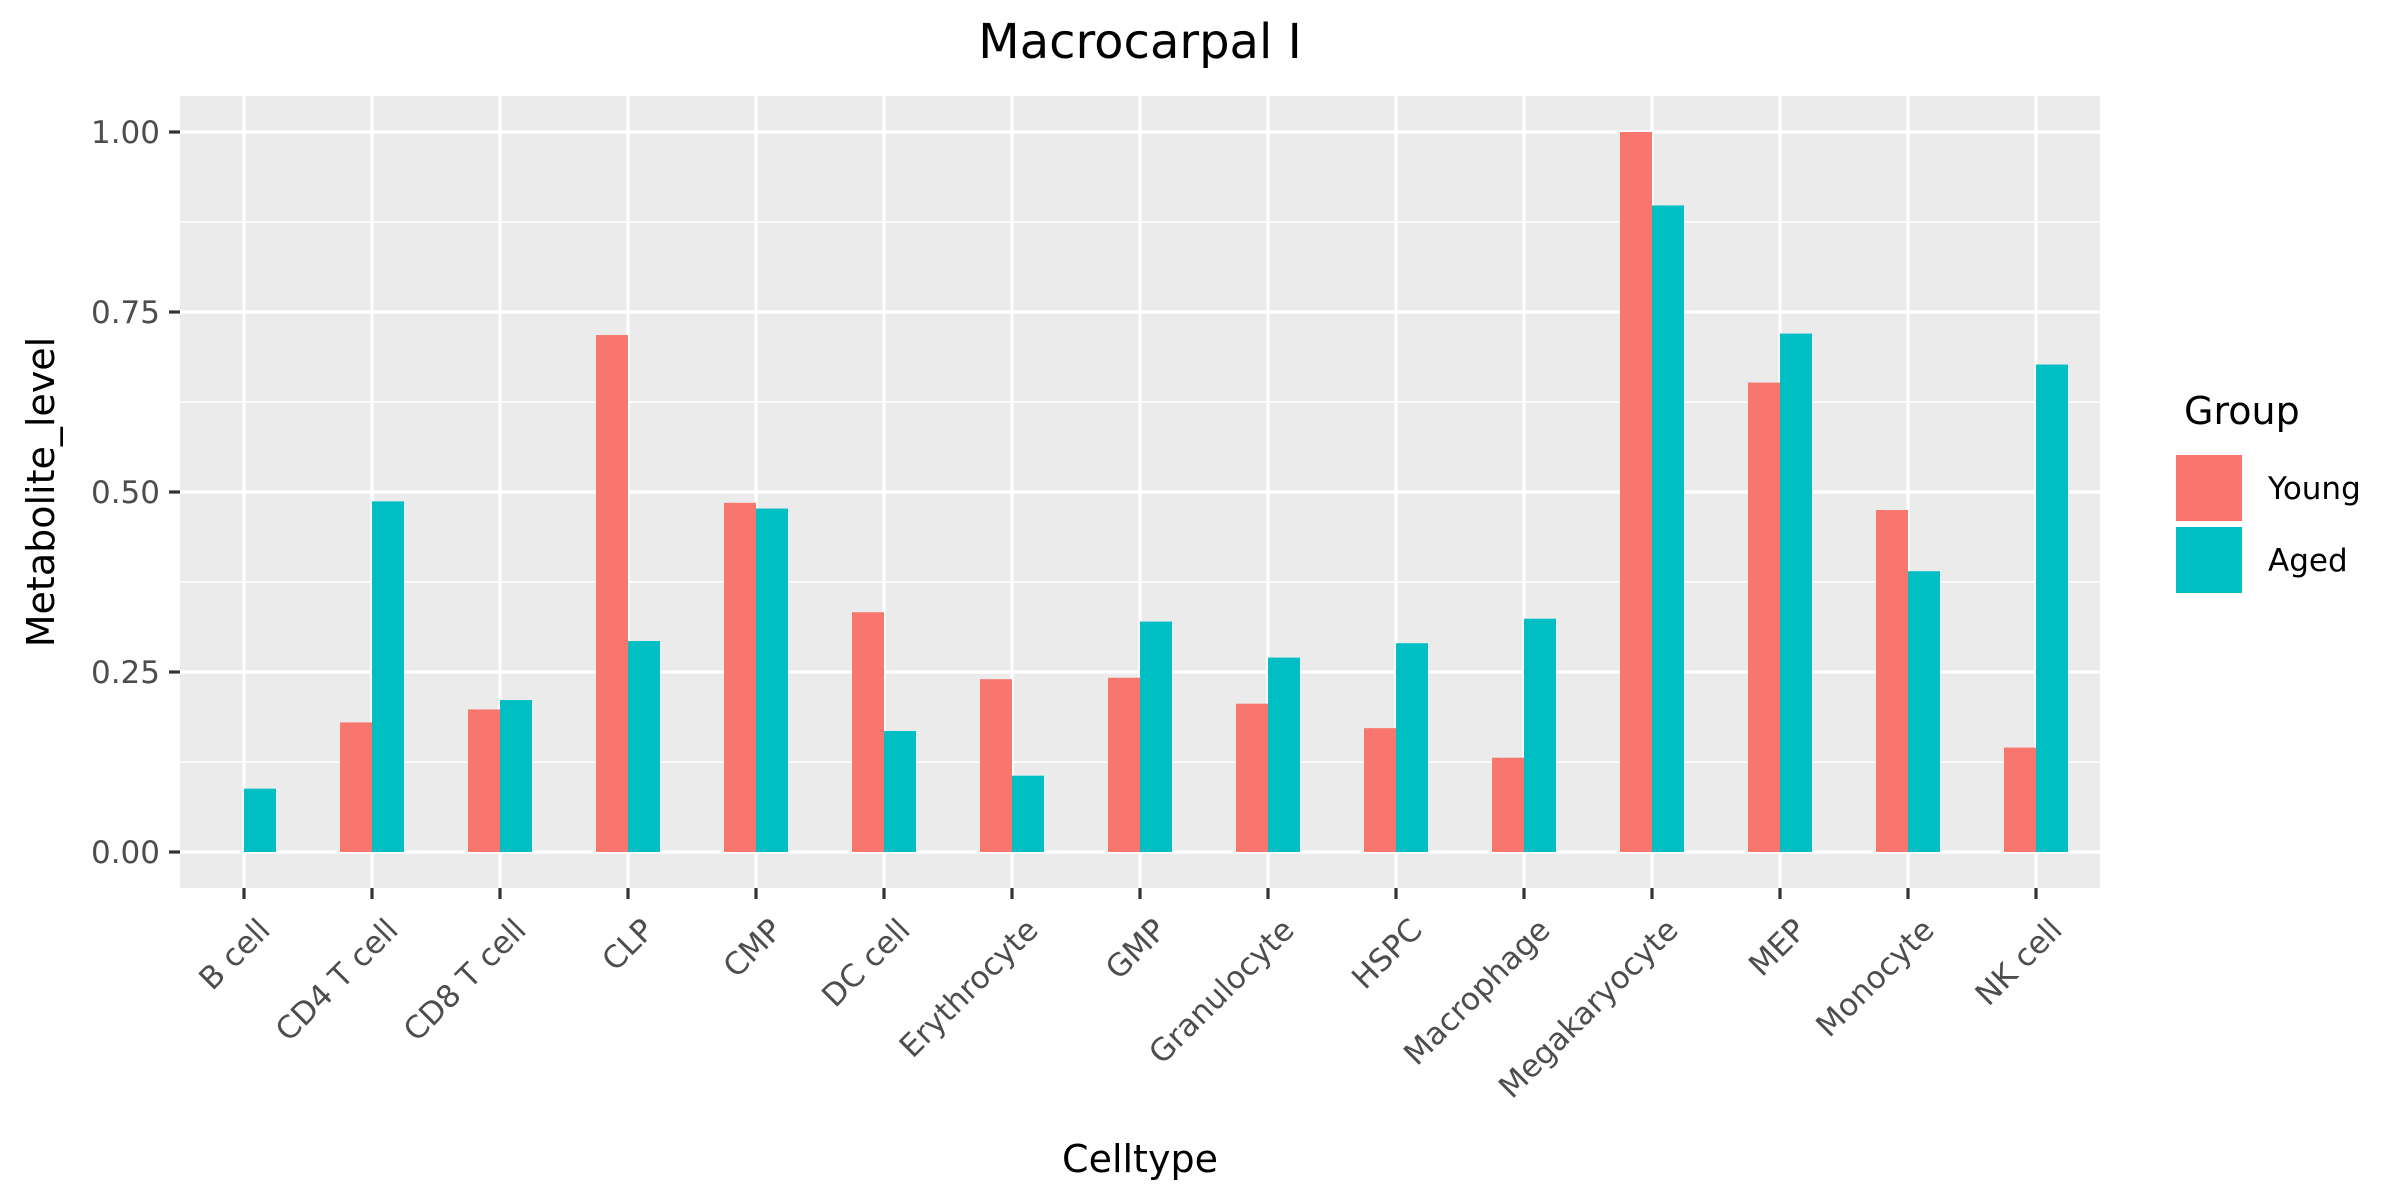  Describe the element at coordinates (740, 677) in the screenshot. I see `bar-young-cmp` at that location.